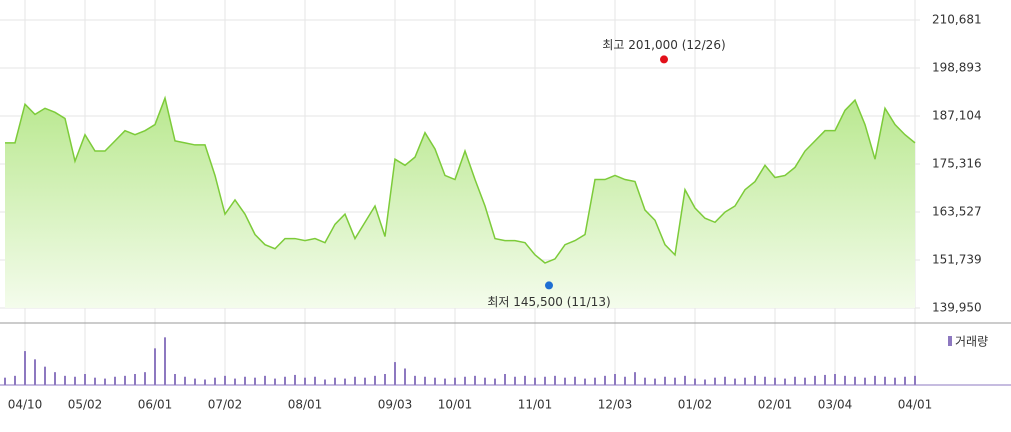 Image resolution: width=1011 pixels, height=432 pixels. What do you see at coordinates (971, 342) in the screenshot?
I see `legend-label: 거래량` at bounding box center [971, 342].